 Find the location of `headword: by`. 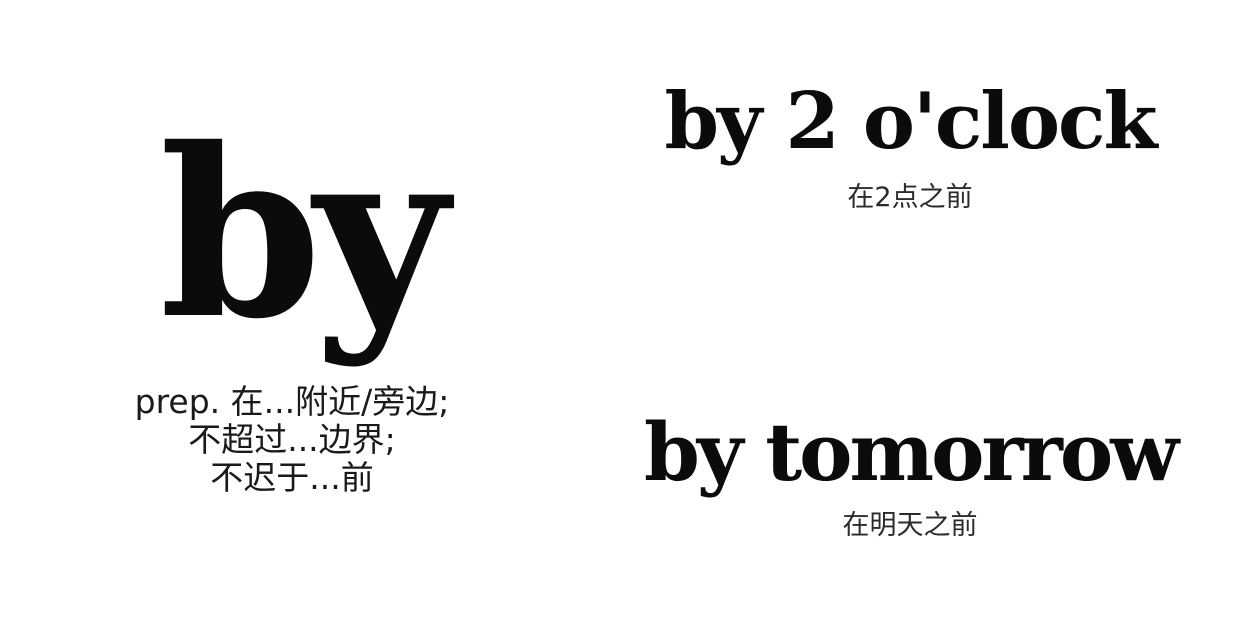

headword: by is located at coordinates (303, 233).